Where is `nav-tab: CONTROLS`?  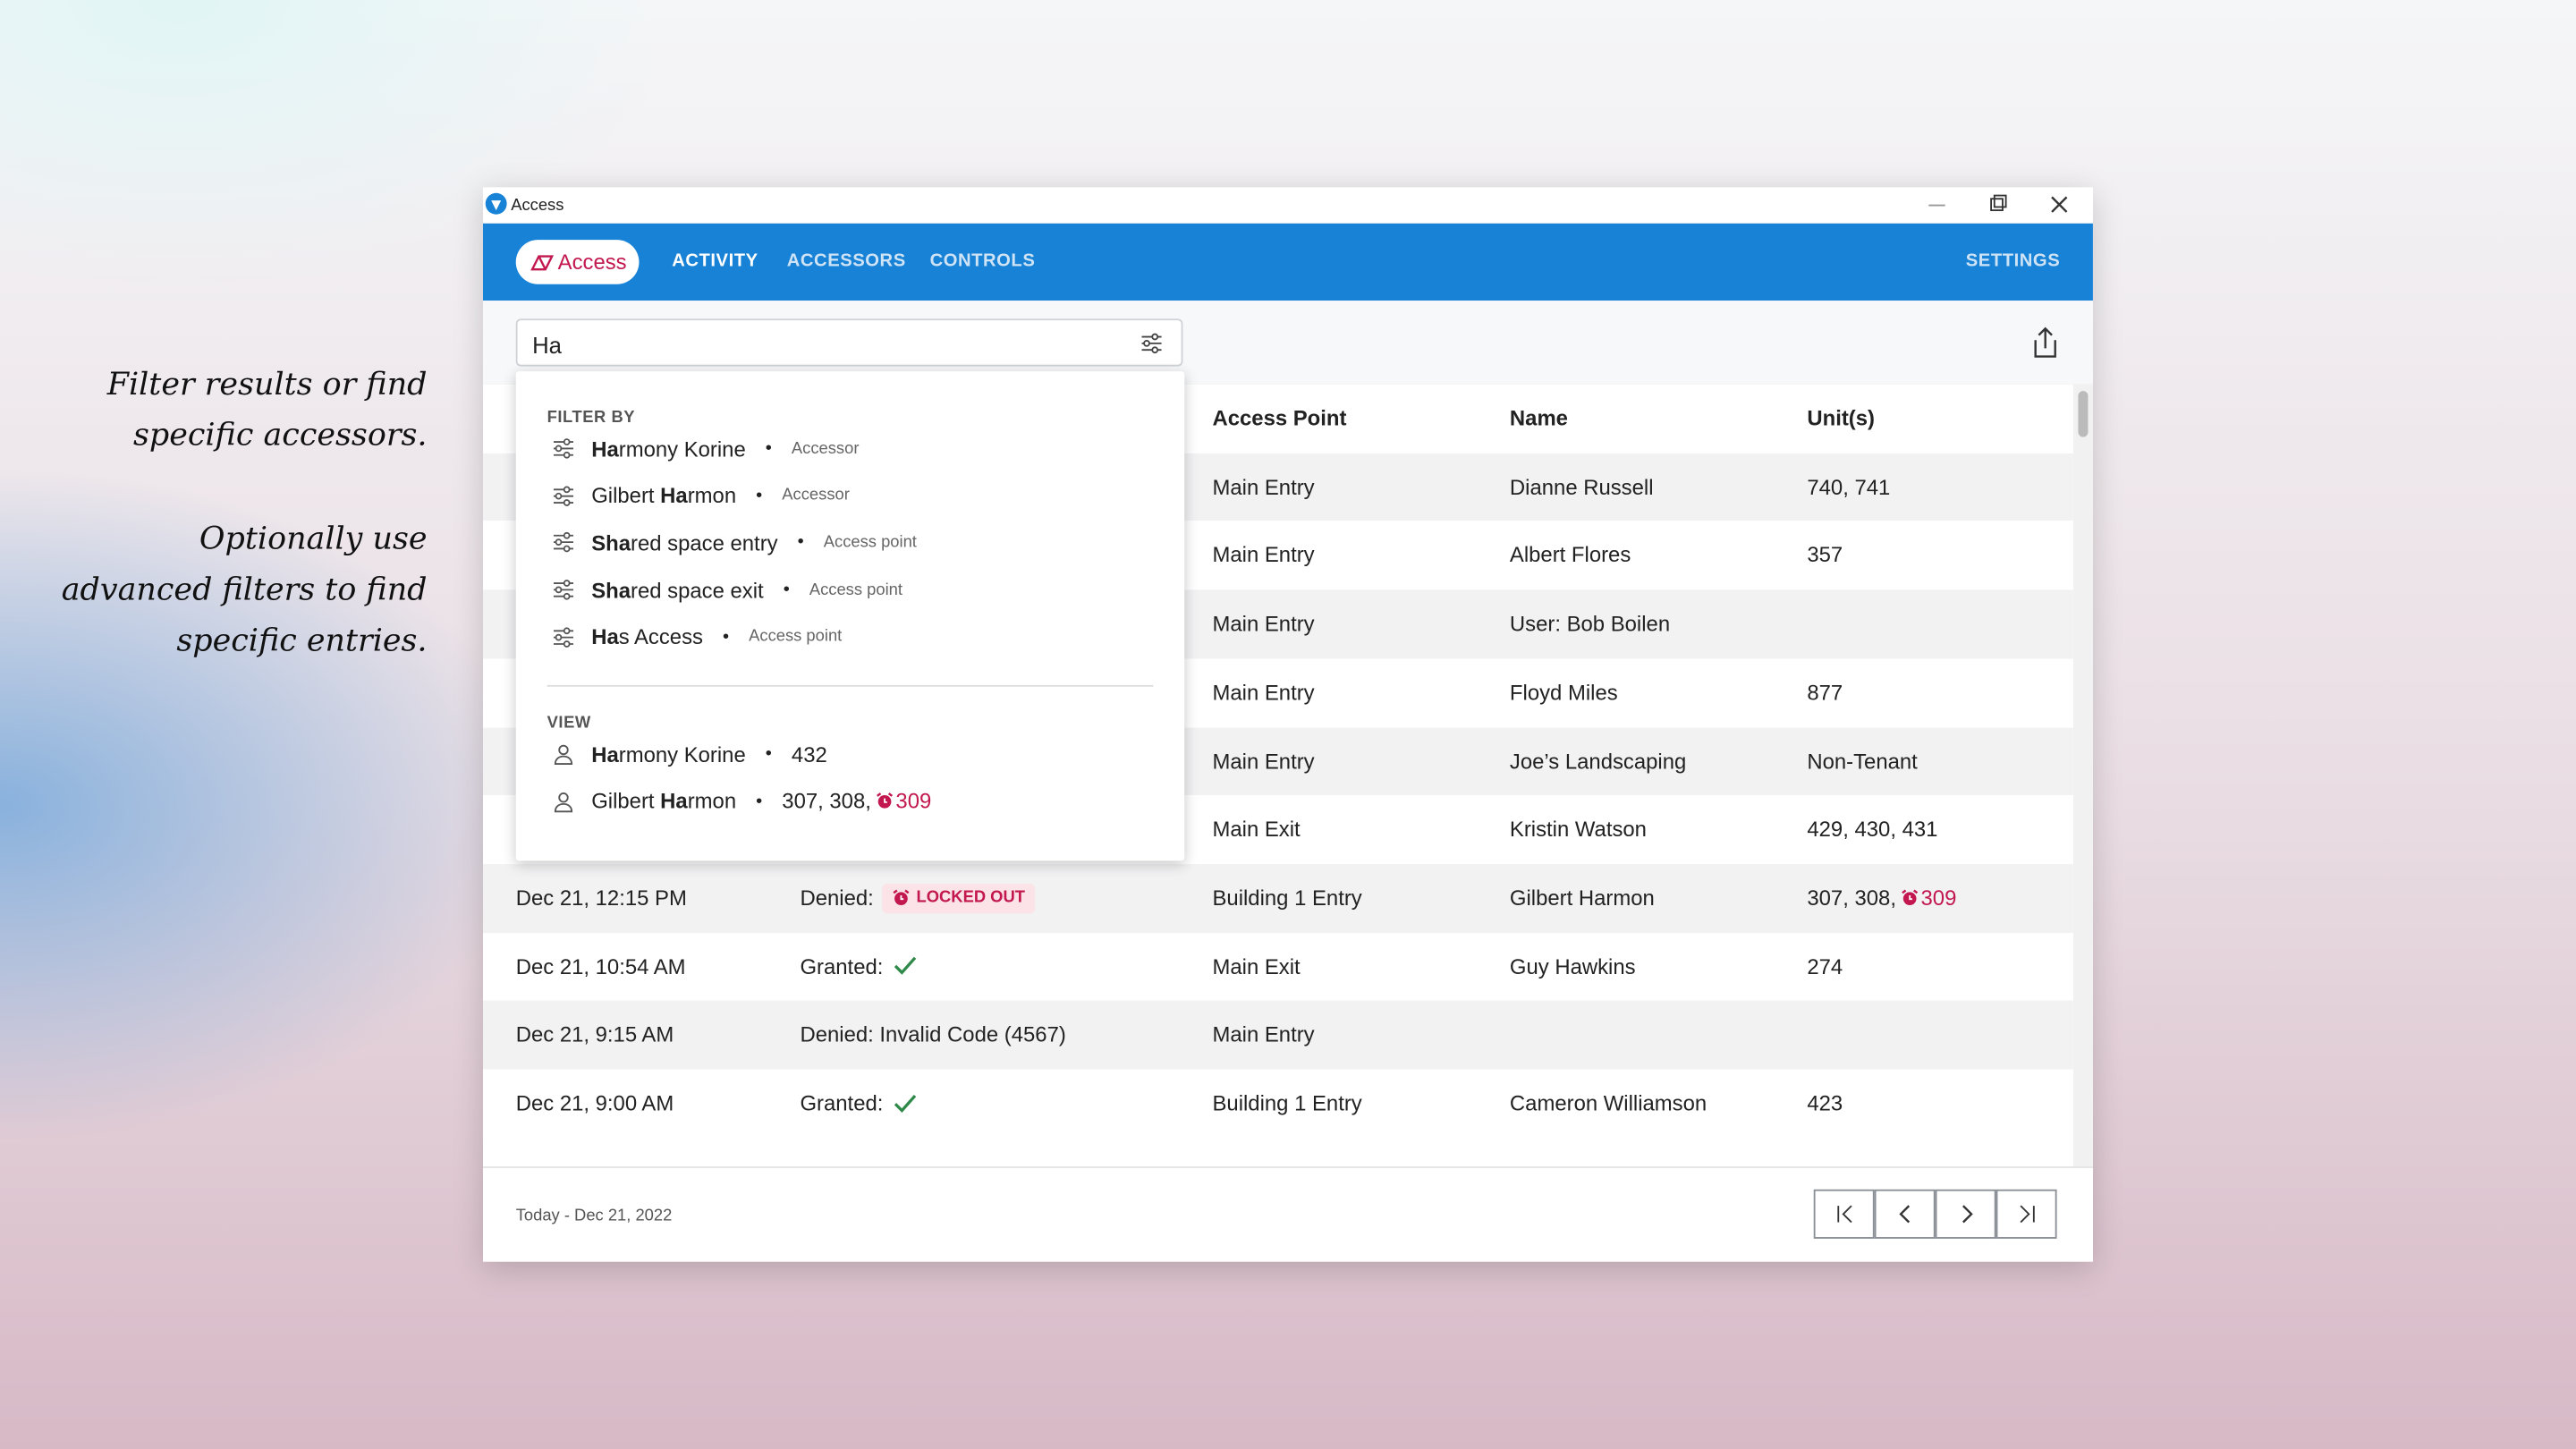 nav-tab: CONTROLS is located at coordinates (982, 261).